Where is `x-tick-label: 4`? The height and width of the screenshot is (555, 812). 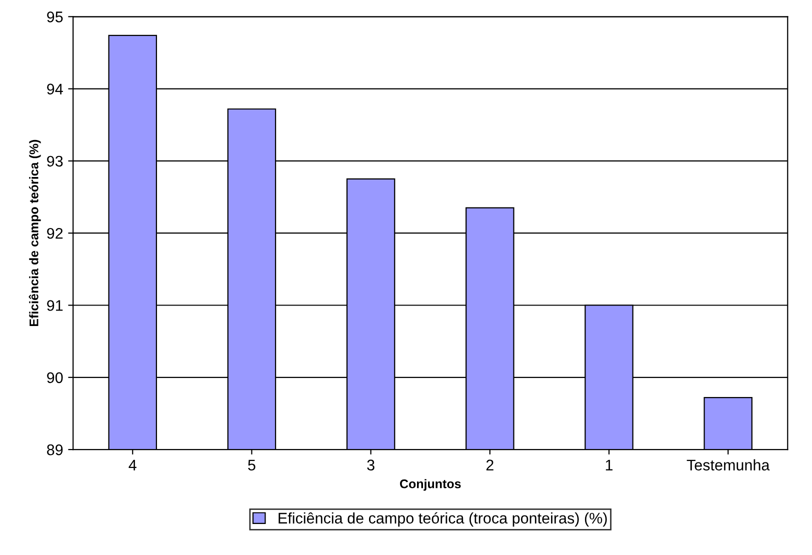
x-tick-label: 4 is located at coordinates (132, 465).